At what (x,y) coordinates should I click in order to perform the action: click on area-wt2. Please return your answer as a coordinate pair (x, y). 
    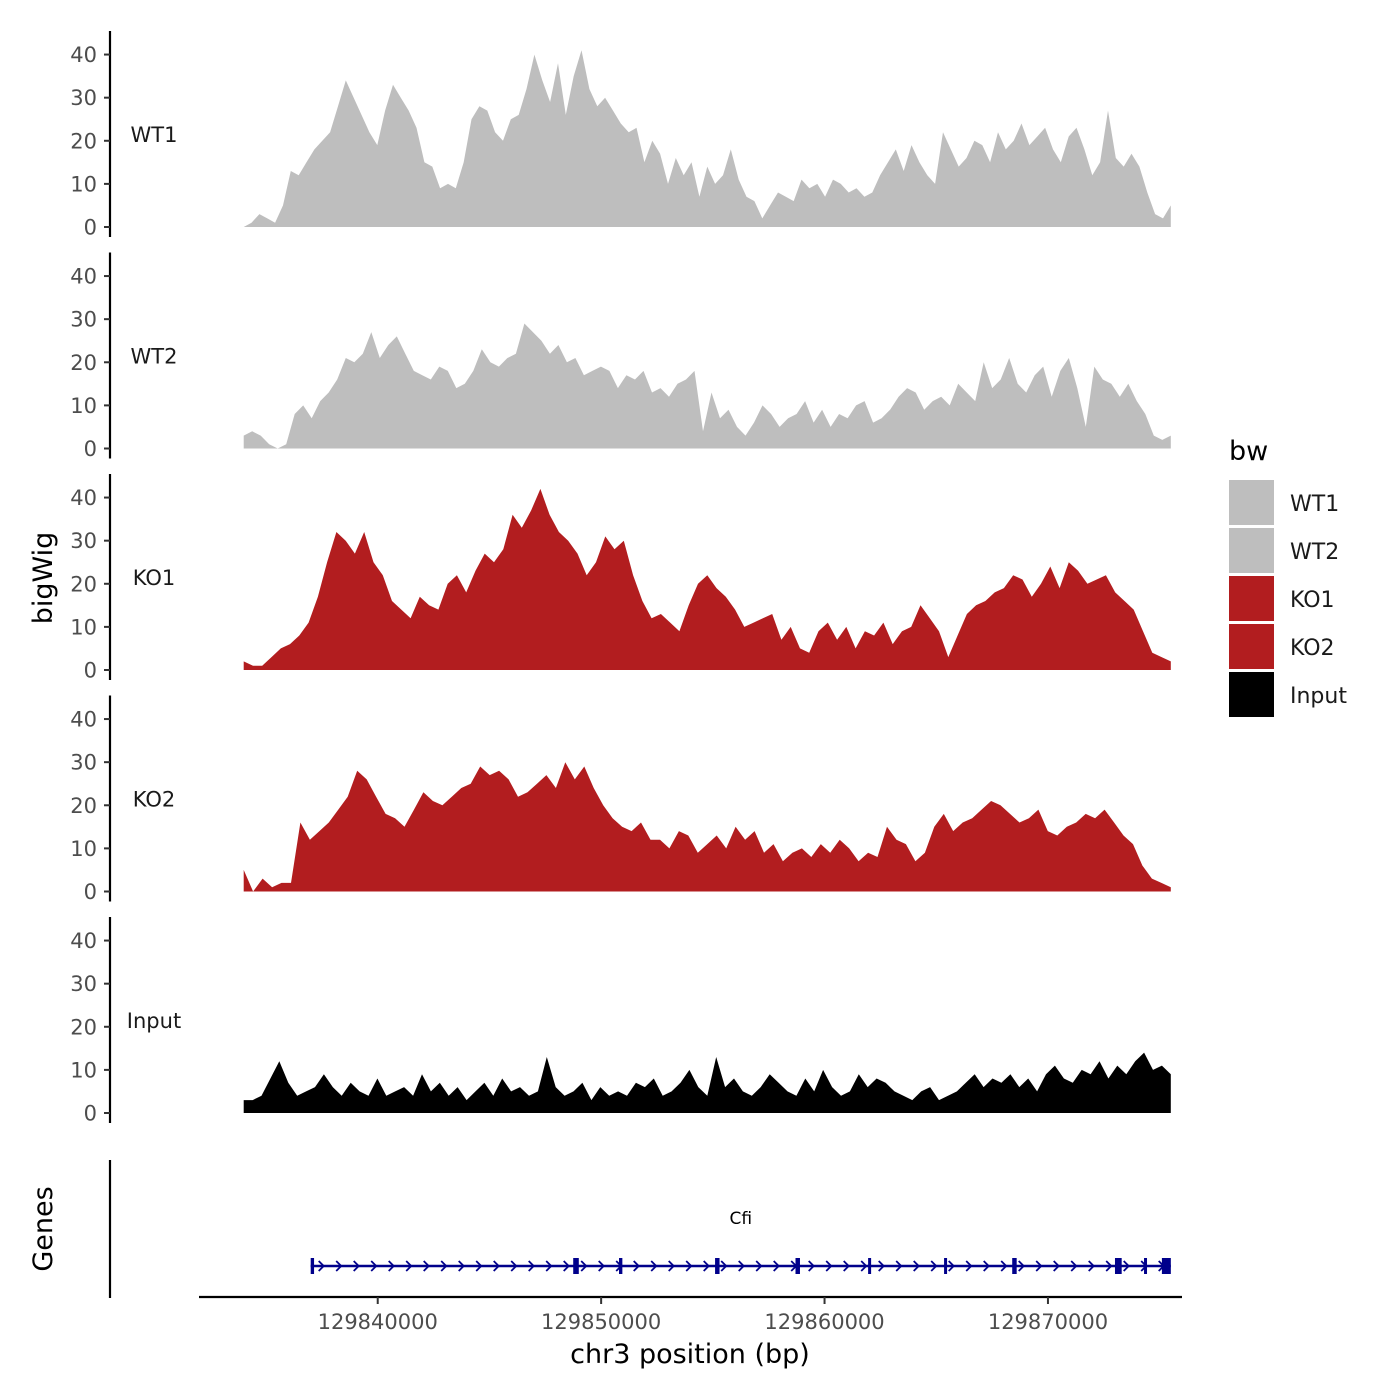
    Looking at the image, I should click on (707, 386).